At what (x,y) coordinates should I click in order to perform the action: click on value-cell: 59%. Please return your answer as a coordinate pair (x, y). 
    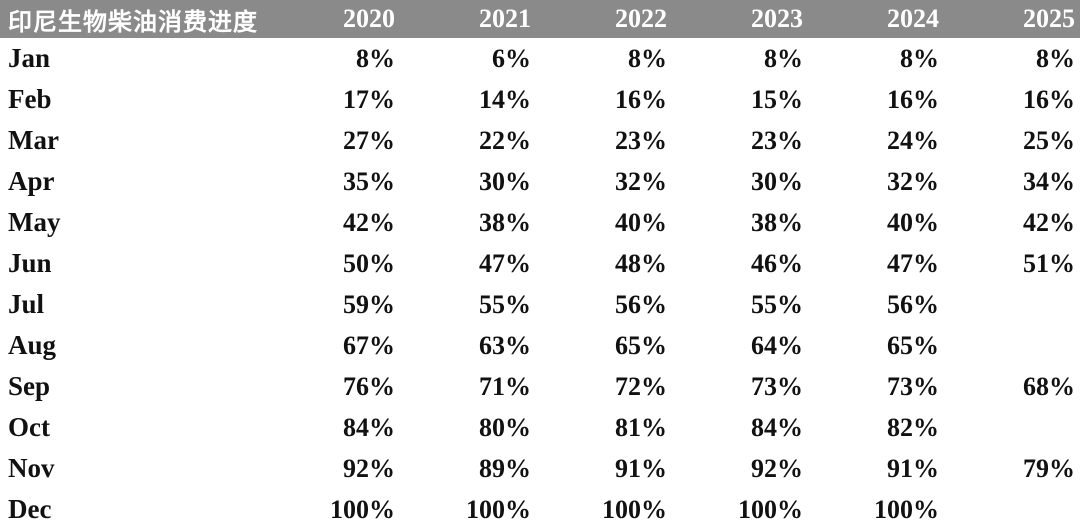
    Looking at the image, I should click on (369, 304).